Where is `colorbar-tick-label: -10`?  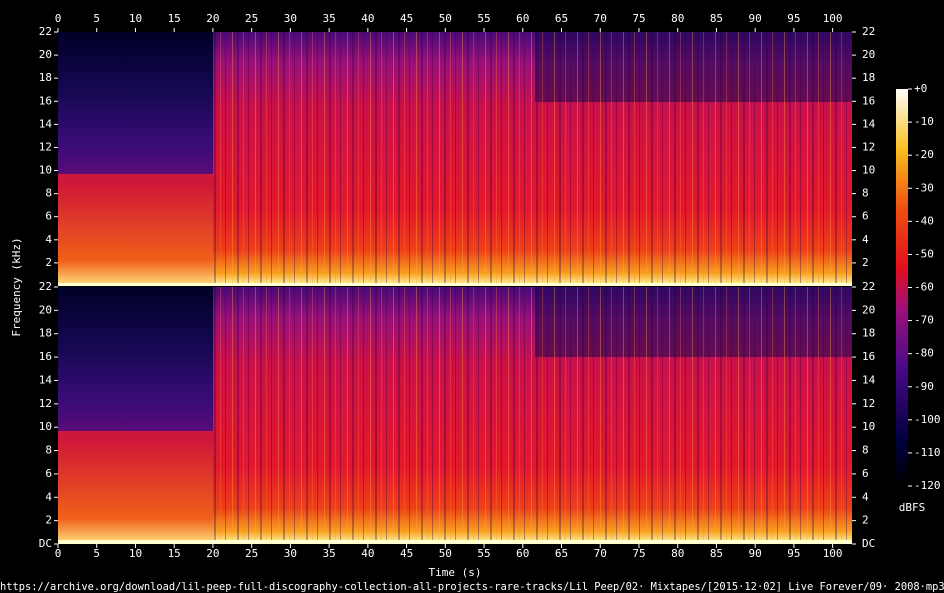 colorbar-tick-label: -10 is located at coordinates (924, 121).